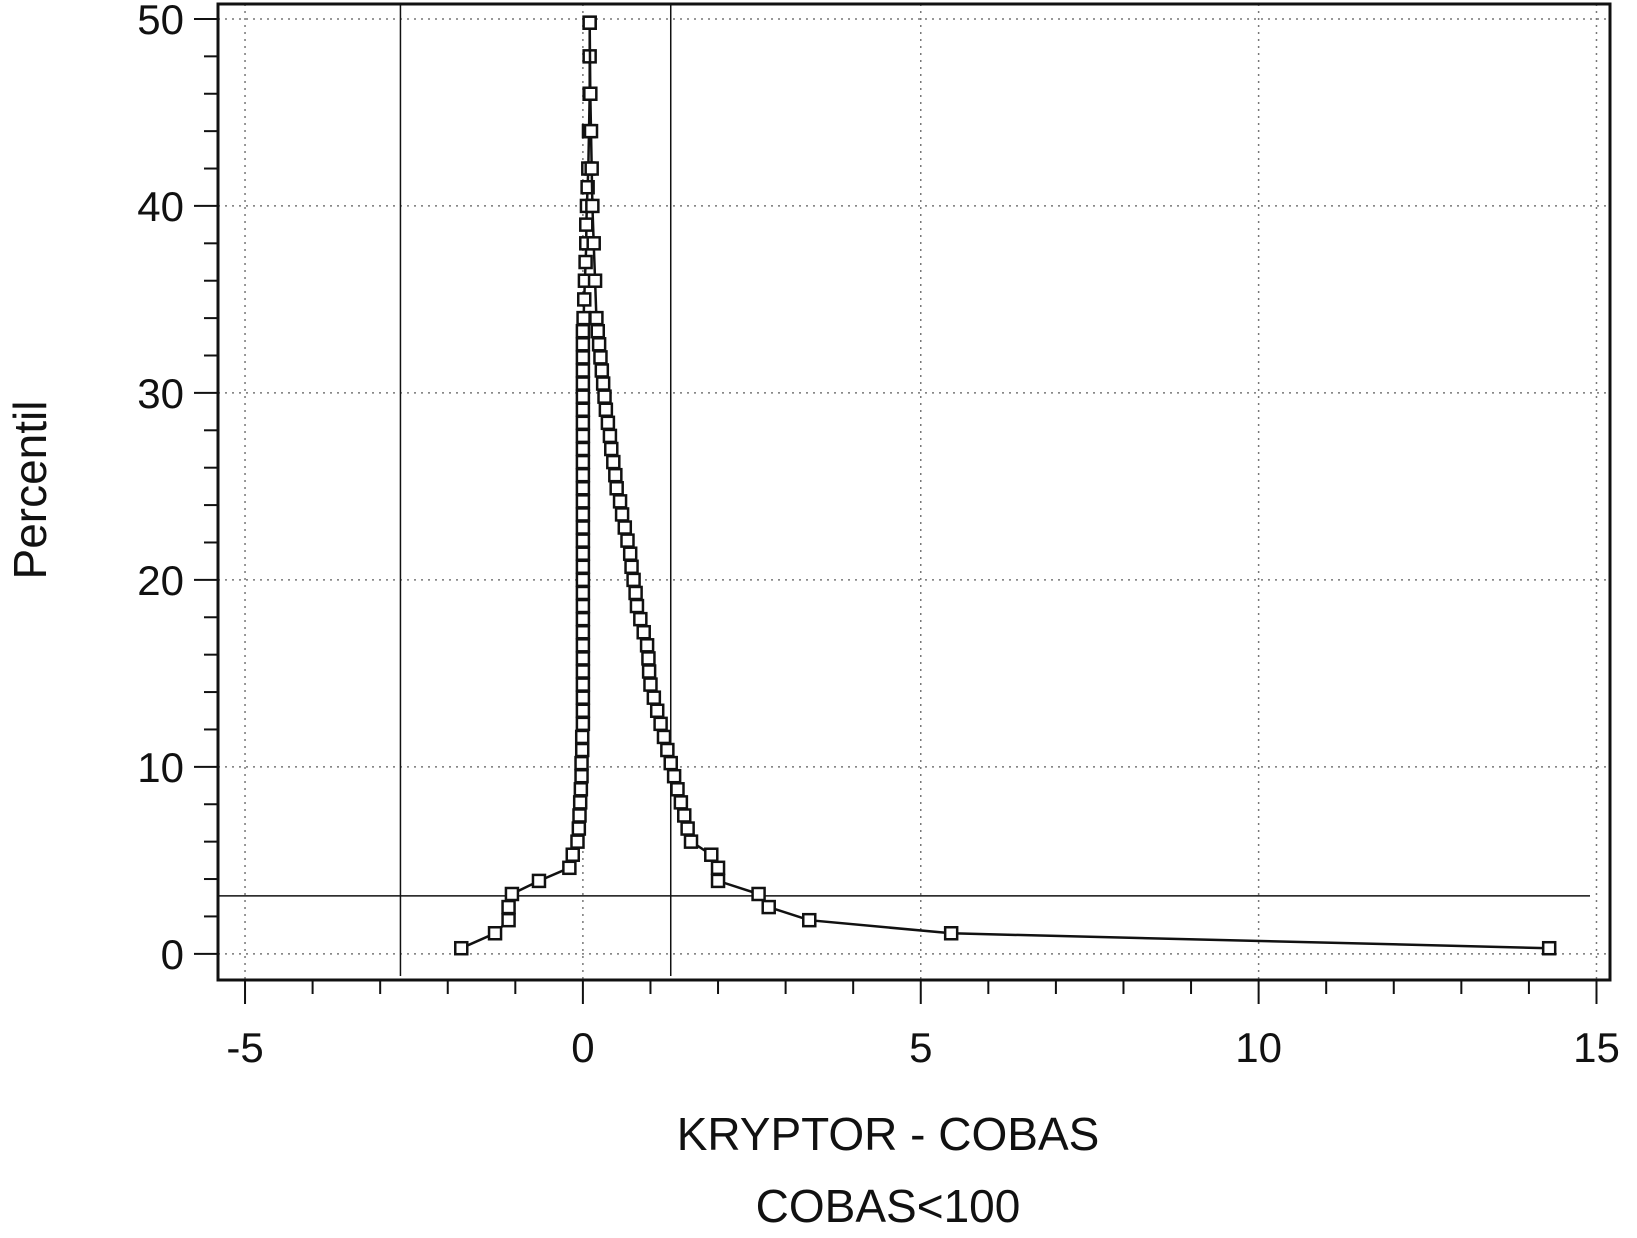 This screenshot has width=1637, height=1238. I want to click on x-tick-labels: -5 0 5 10 15, so click(922, 1047).